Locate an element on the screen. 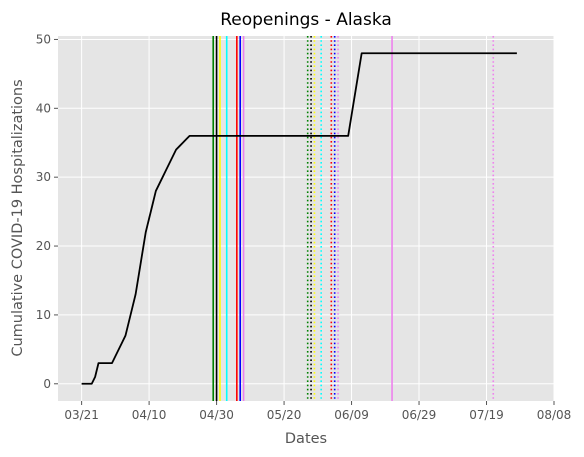  y-tick-label: 10 is located at coordinates (43, 315).